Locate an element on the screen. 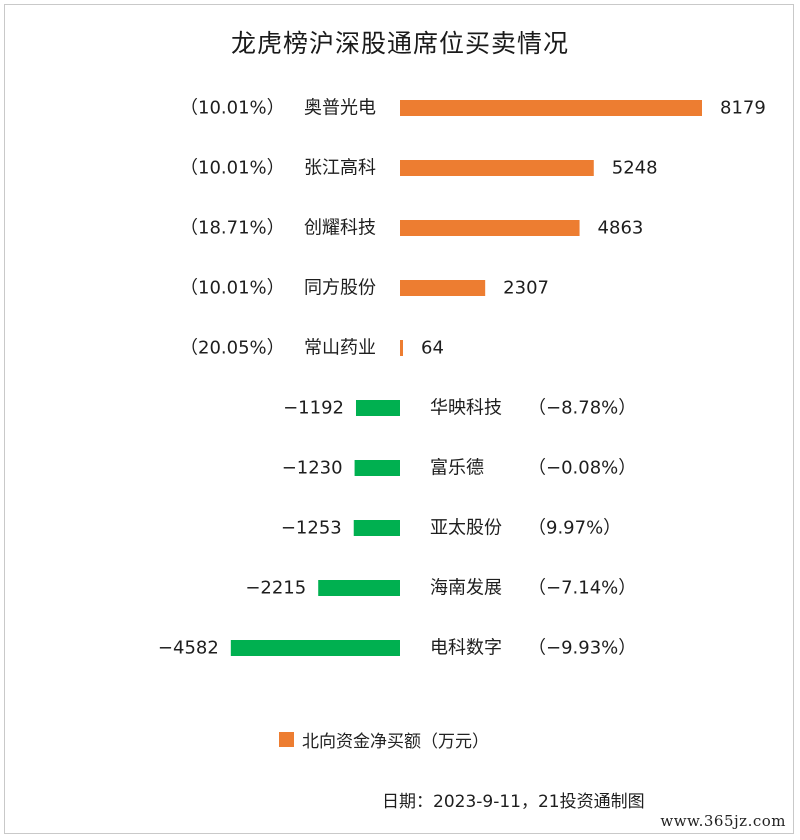 The width and height of the screenshot is (800, 840). value-label: 2307 is located at coordinates (526, 288).